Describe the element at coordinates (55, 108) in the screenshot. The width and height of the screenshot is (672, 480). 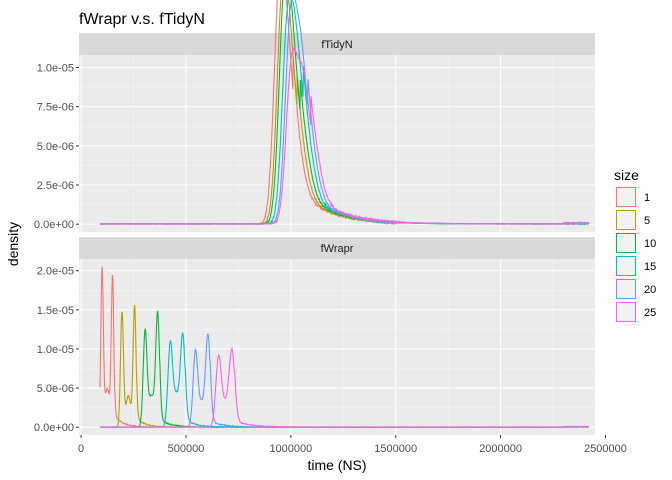
I see `y-tick-label: 7.5e-06` at that location.